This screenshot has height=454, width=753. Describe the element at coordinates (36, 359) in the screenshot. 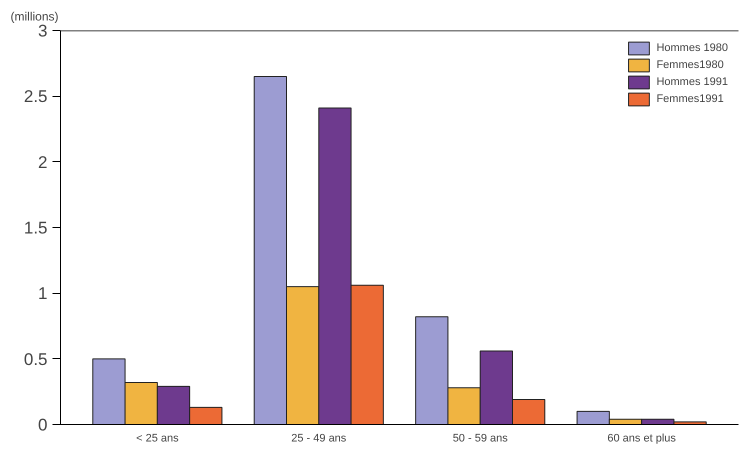

I see `y-tick-label: 0.5` at that location.